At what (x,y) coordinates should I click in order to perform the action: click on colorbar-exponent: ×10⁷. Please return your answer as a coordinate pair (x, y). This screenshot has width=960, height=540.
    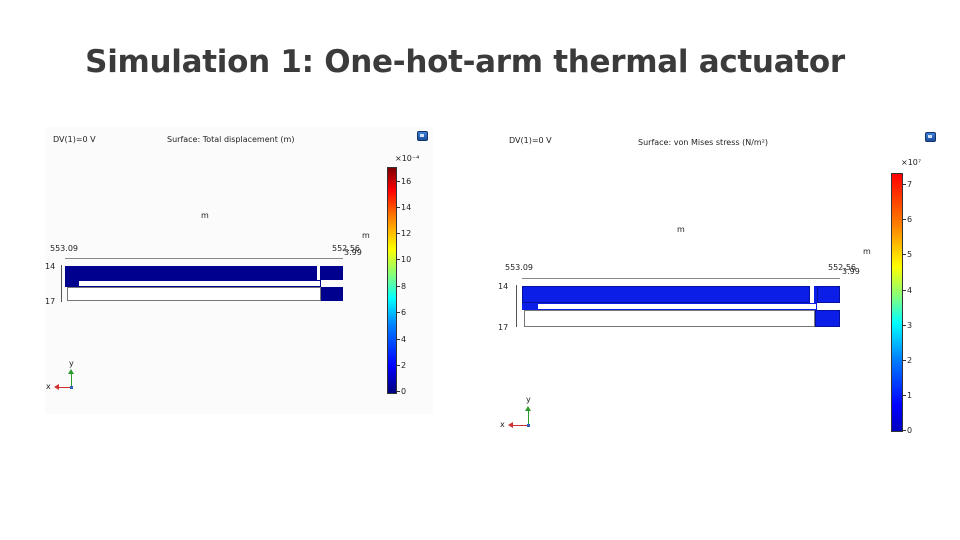
    Looking at the image, I should click on (911, 162).